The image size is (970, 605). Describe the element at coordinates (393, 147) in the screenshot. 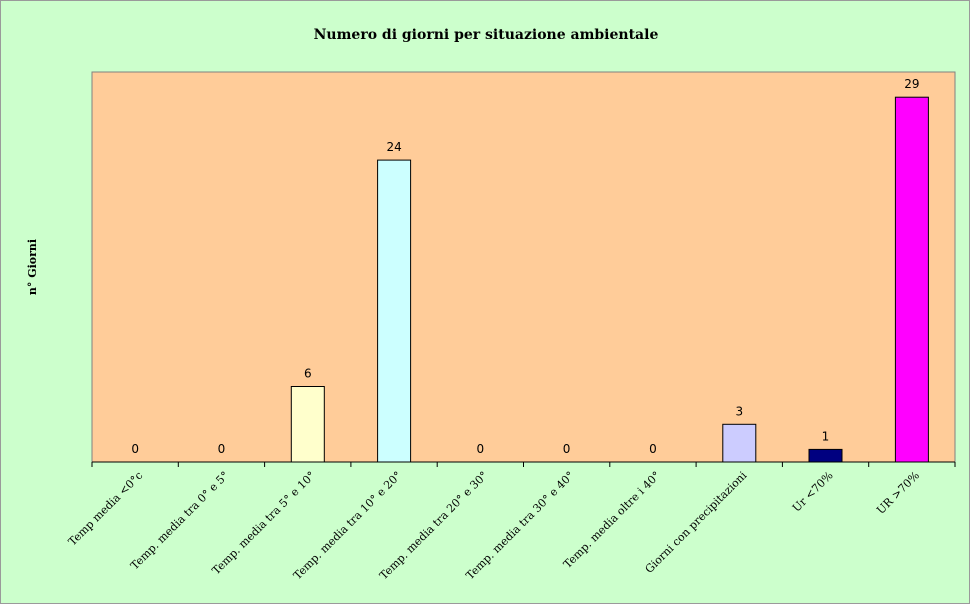

I see `bar-value-label: 24` at that location.